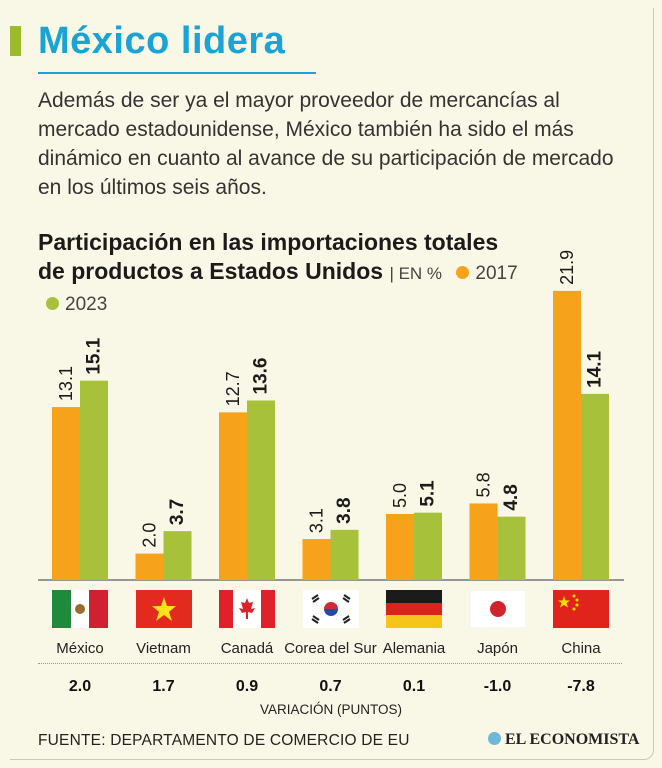 Image resolution: width=662 pixels, height=768 pixels. Describe the element at coordinates (150, 535) in the screenshot. I see `data-label-vietnam-2017: 2.0` at that location.